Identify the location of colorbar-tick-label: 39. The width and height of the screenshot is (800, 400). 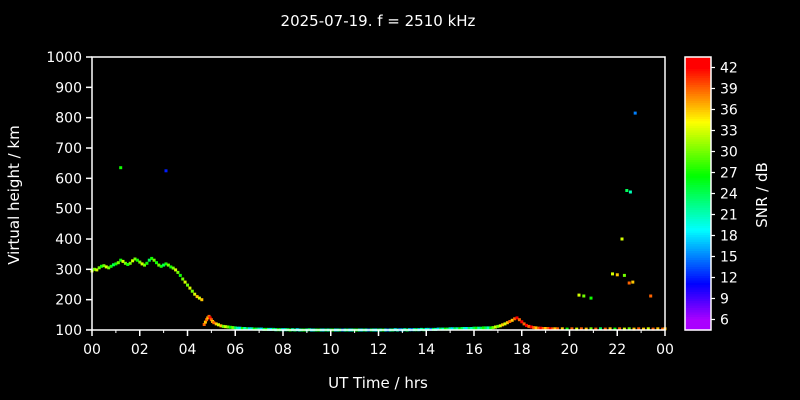
(729, 90).